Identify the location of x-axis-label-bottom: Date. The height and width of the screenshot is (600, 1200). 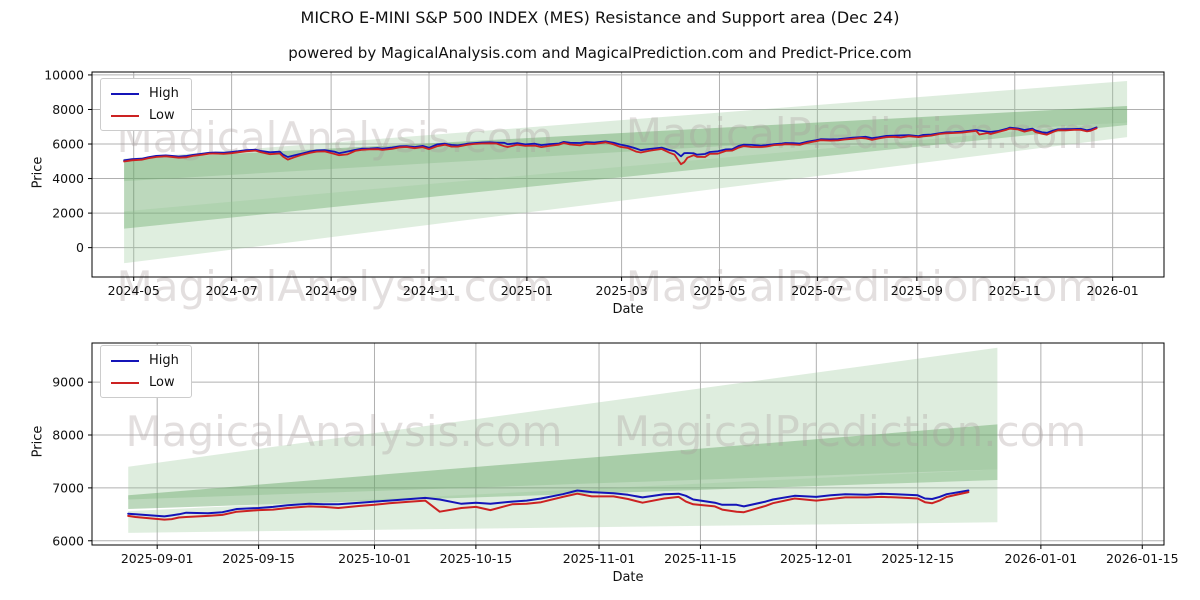
(628, 577).